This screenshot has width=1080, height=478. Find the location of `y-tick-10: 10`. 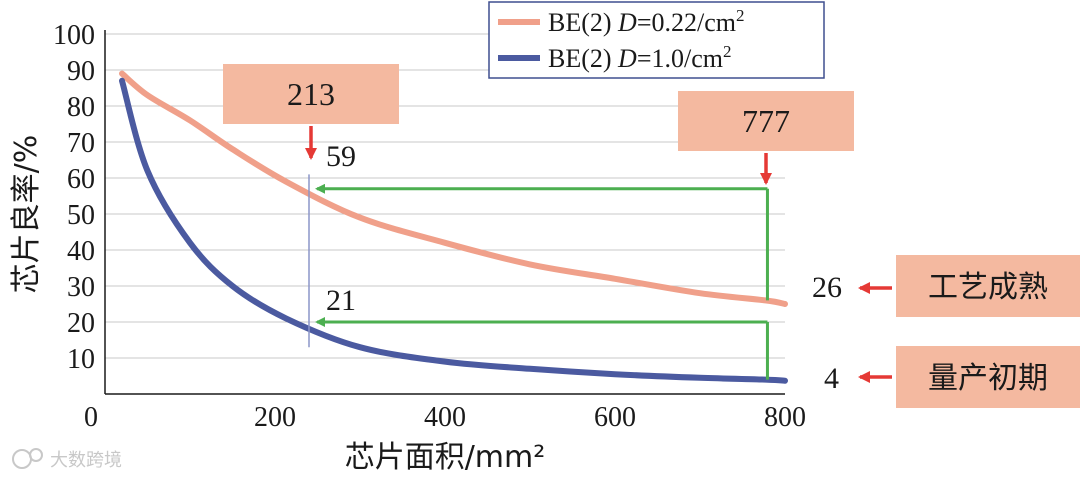

y-tick-10: 10 is located at coordinates (81, 359).